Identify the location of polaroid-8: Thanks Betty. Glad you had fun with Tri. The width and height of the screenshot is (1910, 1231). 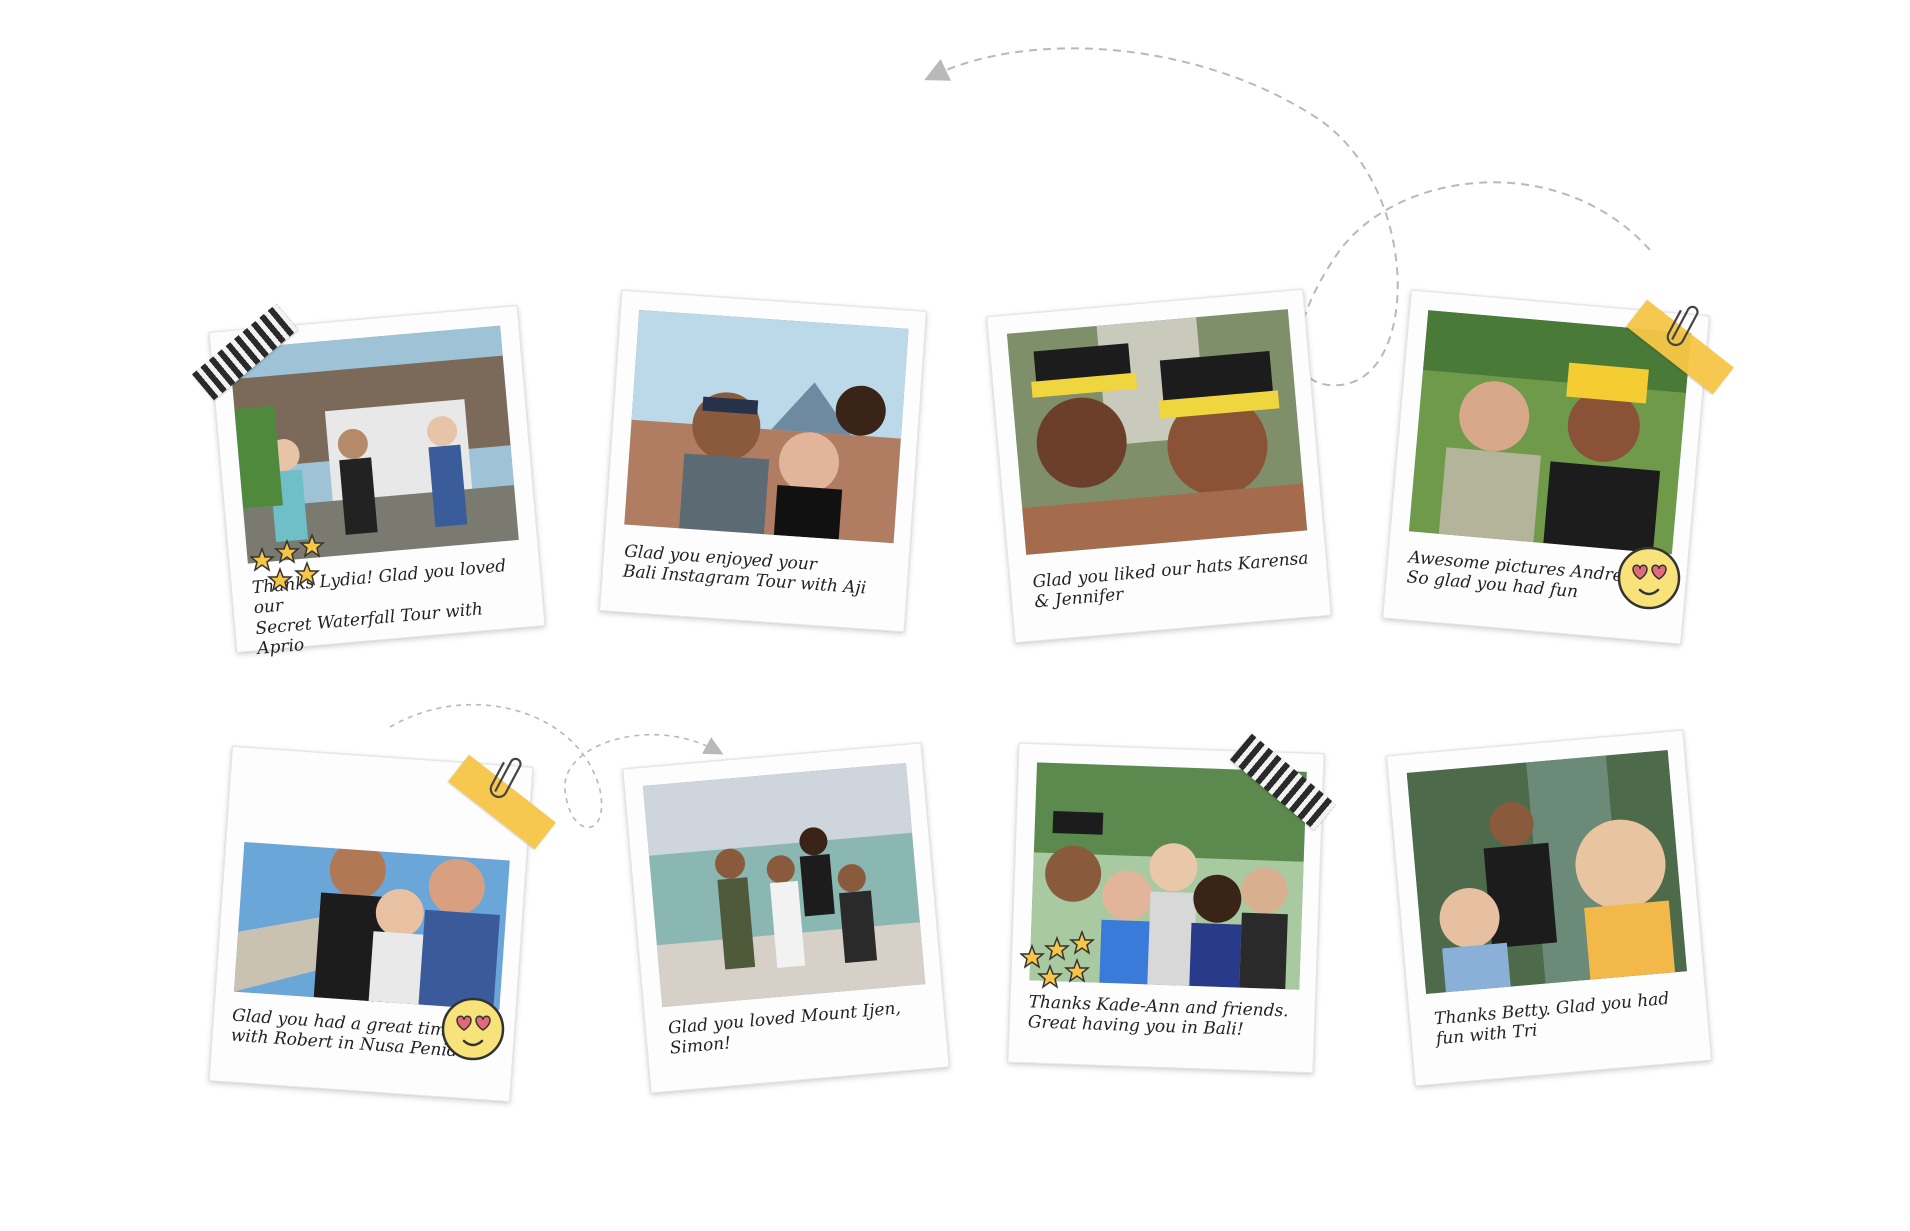
(1549, 908).